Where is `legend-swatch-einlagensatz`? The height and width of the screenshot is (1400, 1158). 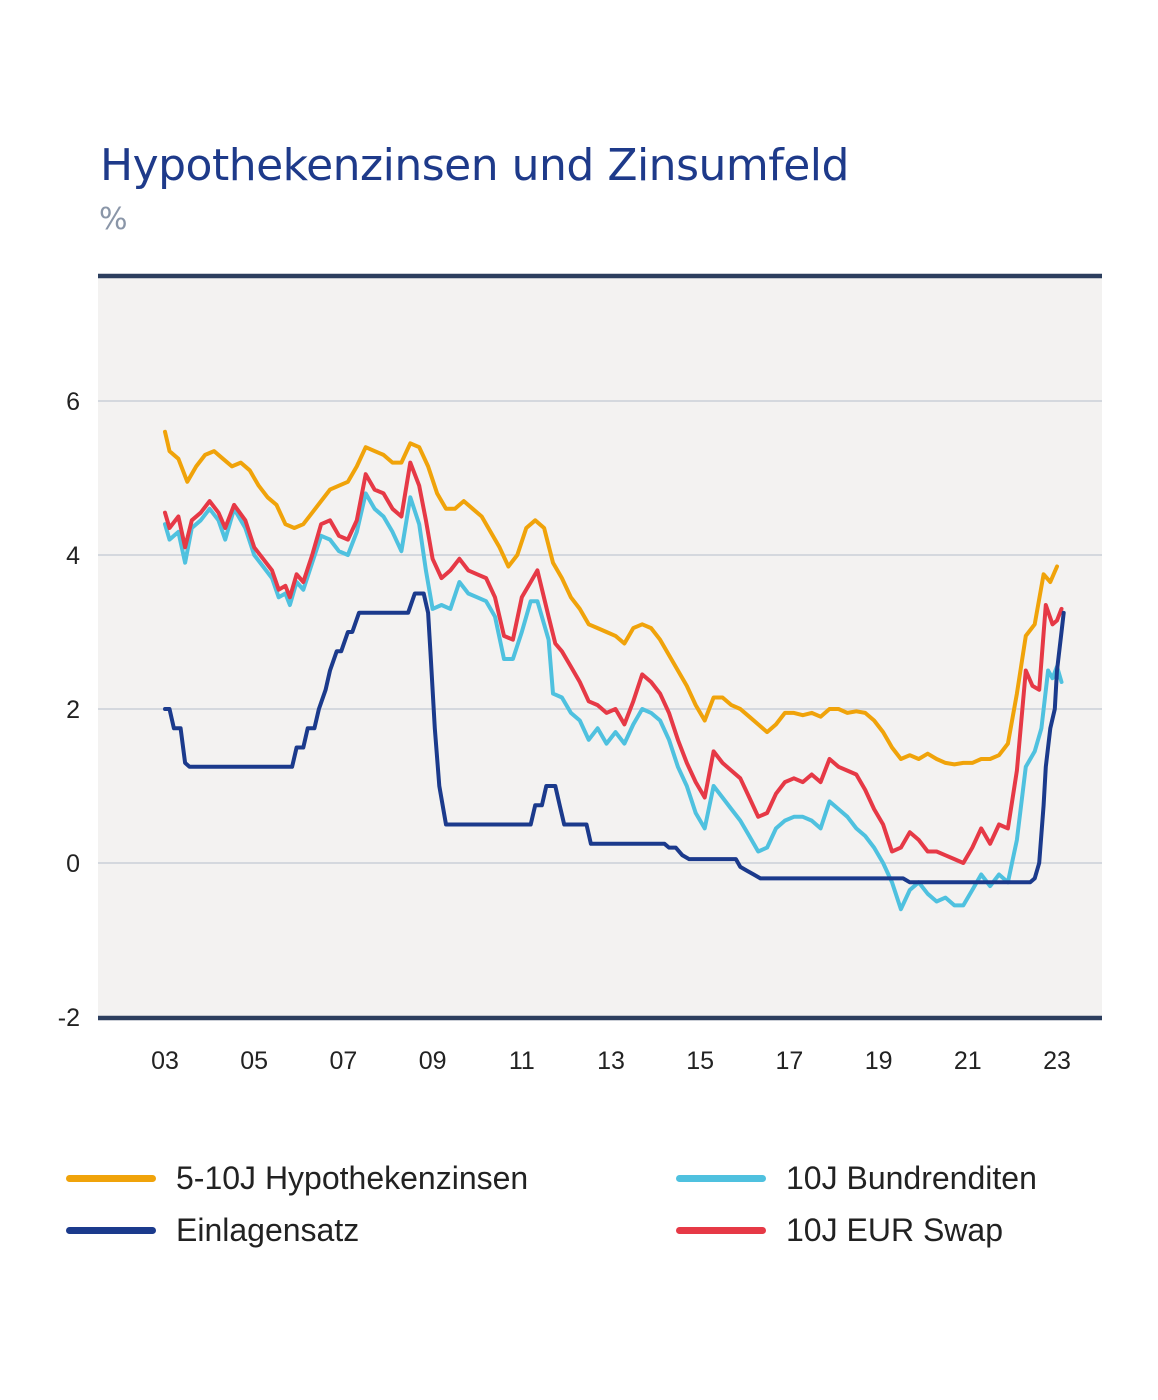
legend-swatch-einlagensatz is located at coordinates (111, 1230).